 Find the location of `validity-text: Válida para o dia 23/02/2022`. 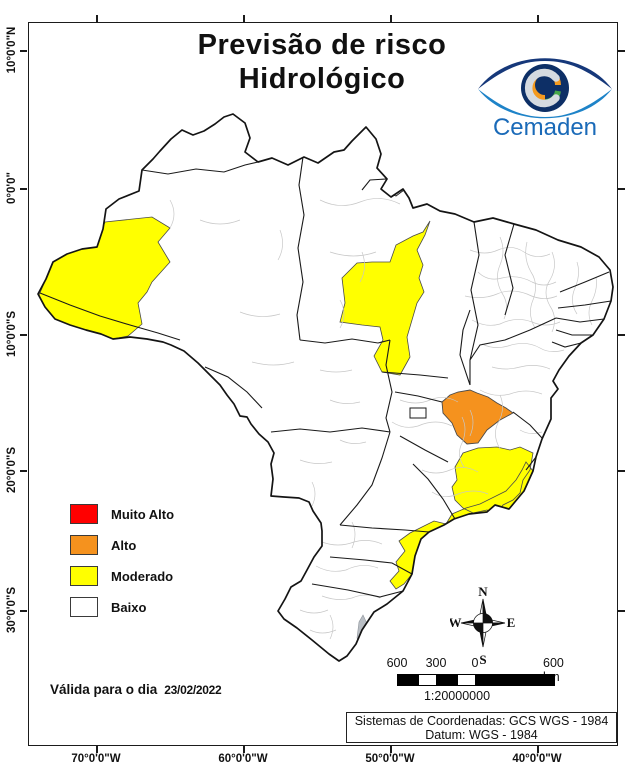

validity-text: Válida para o dia 23/02/2022 is located at coordinates (136, 690).